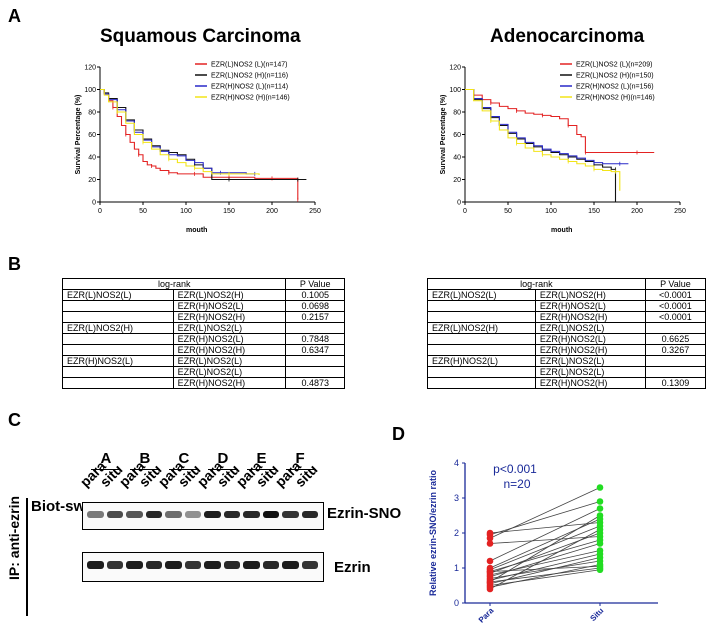 The height and width of the screenshot is (632, 711). I want to click on table-header-pvalue: P Value, so click(675, 284).